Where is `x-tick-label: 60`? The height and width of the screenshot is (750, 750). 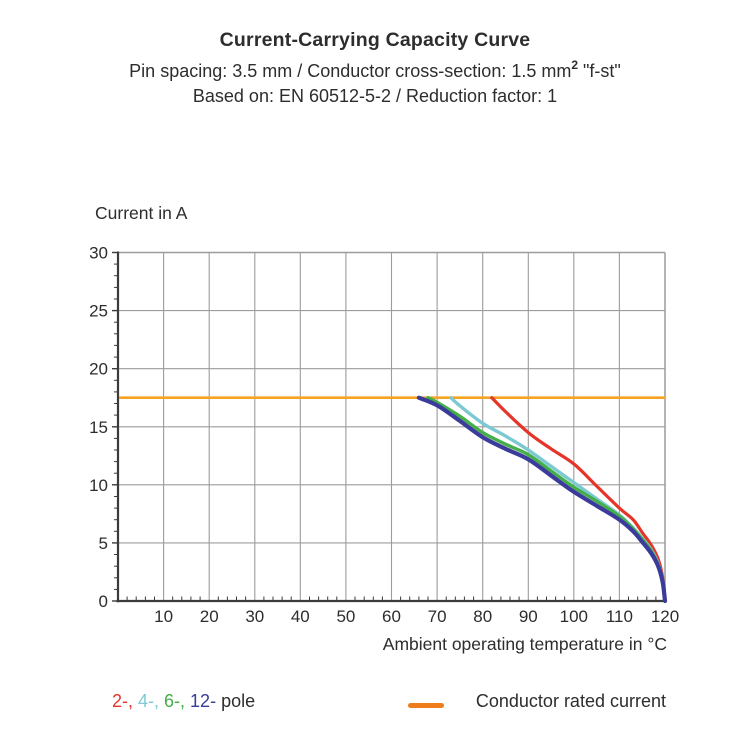
x-tick-label: 60 is located at coordinates (391, 616).